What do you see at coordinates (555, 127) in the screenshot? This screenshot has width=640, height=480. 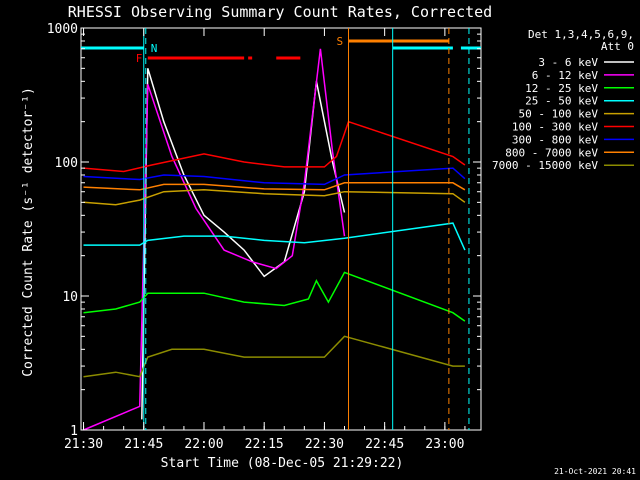 I see `legend-label-6: 100 - 300 keV` at bounding box center [555, 127].